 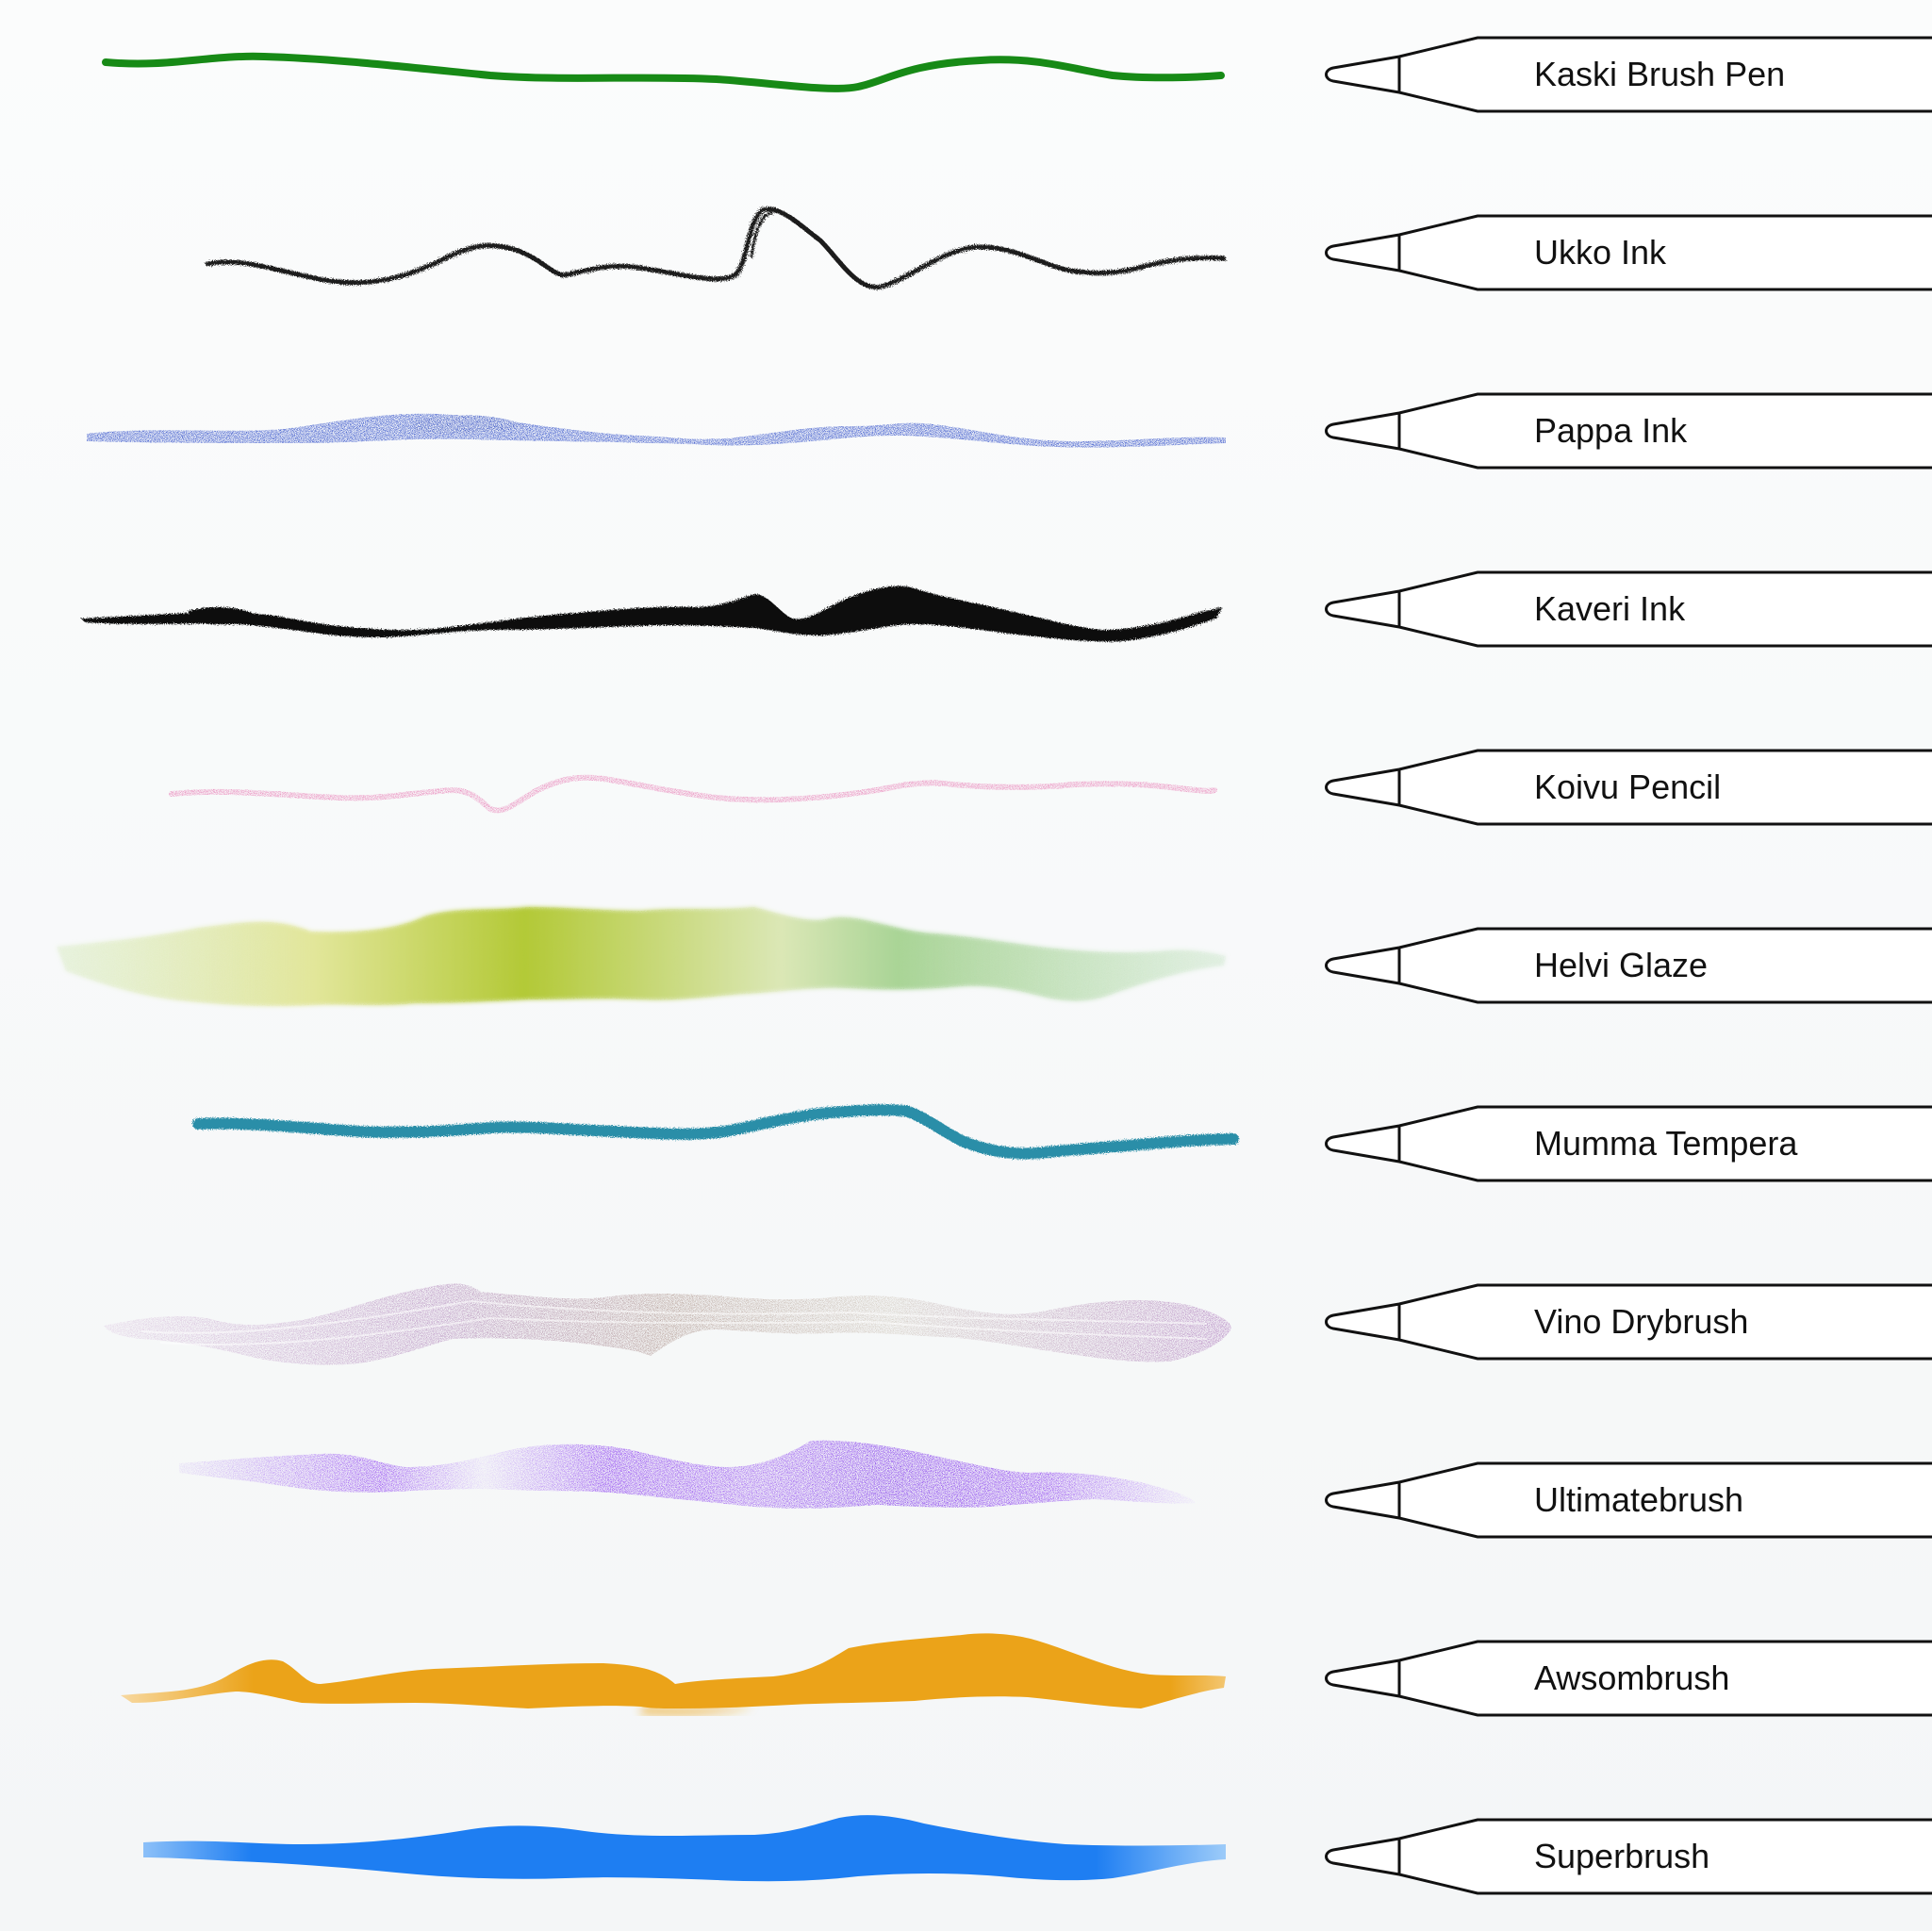 I want to click on pencil-kaski-brush-pen: Kaski Brush Pen, so click(x=1626, y=74).